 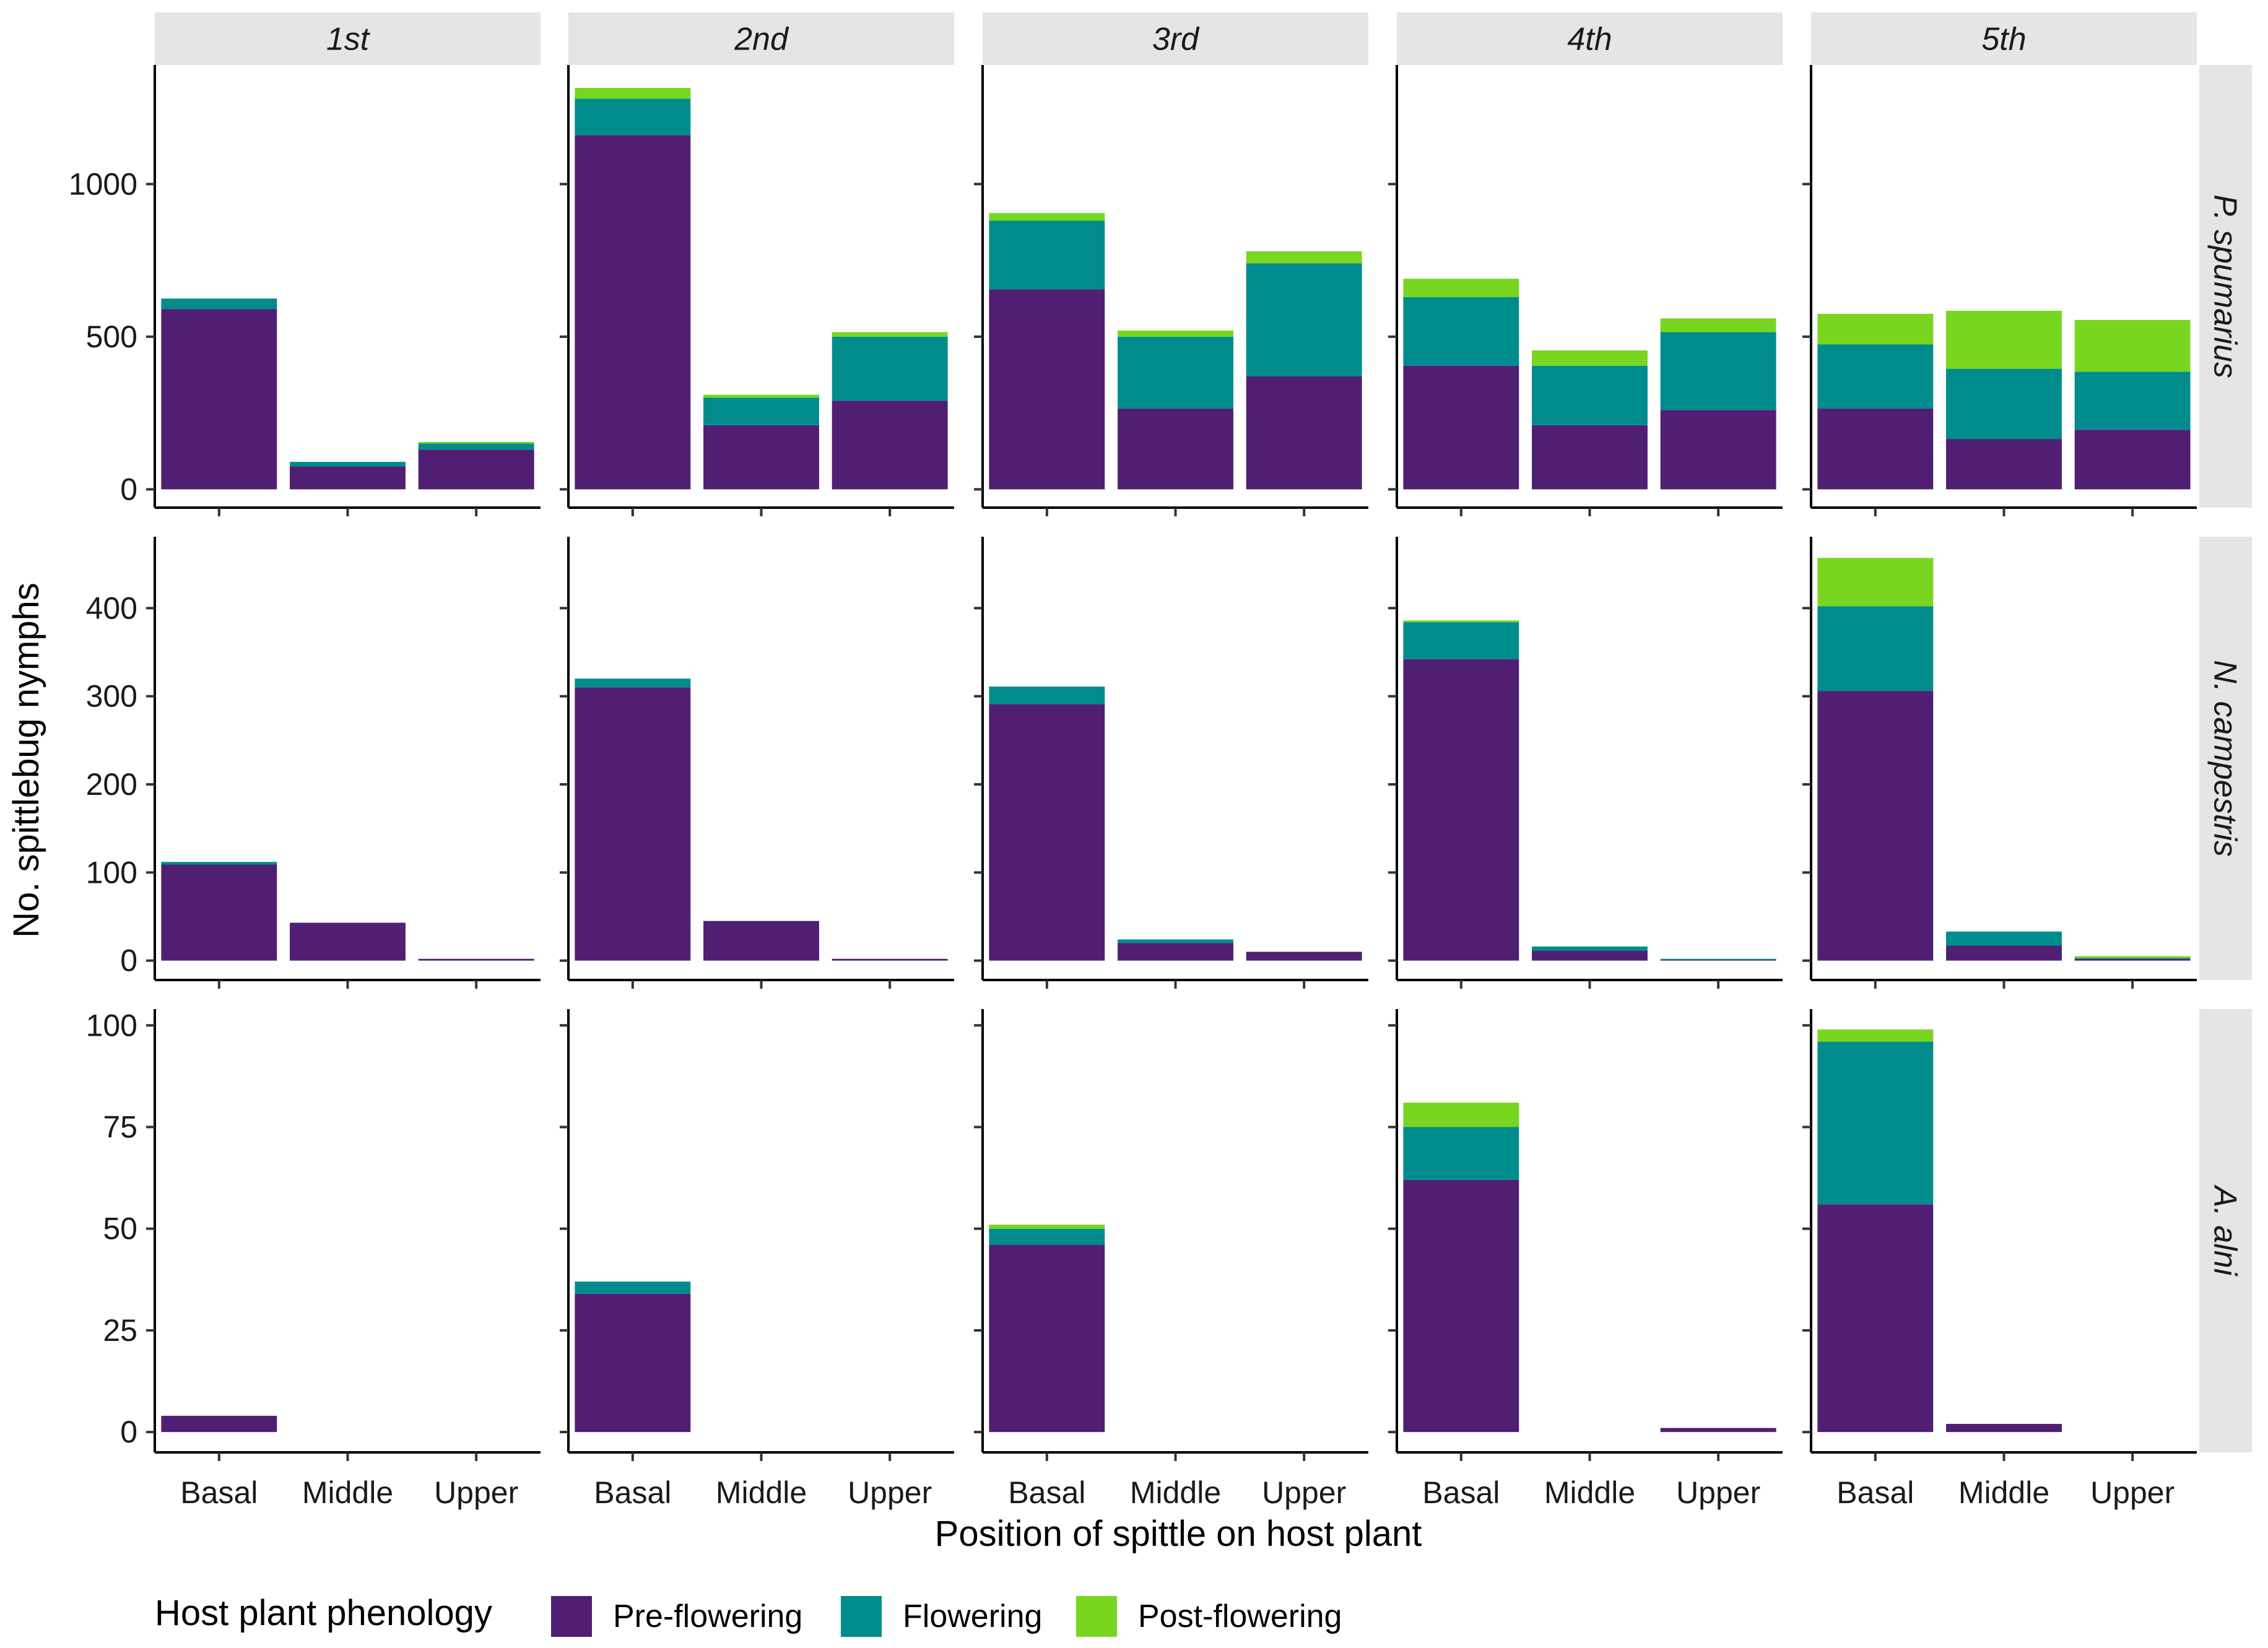 I want to click on x-tick-label-5th-basal: Basal, so click(x=1875, y=1492).